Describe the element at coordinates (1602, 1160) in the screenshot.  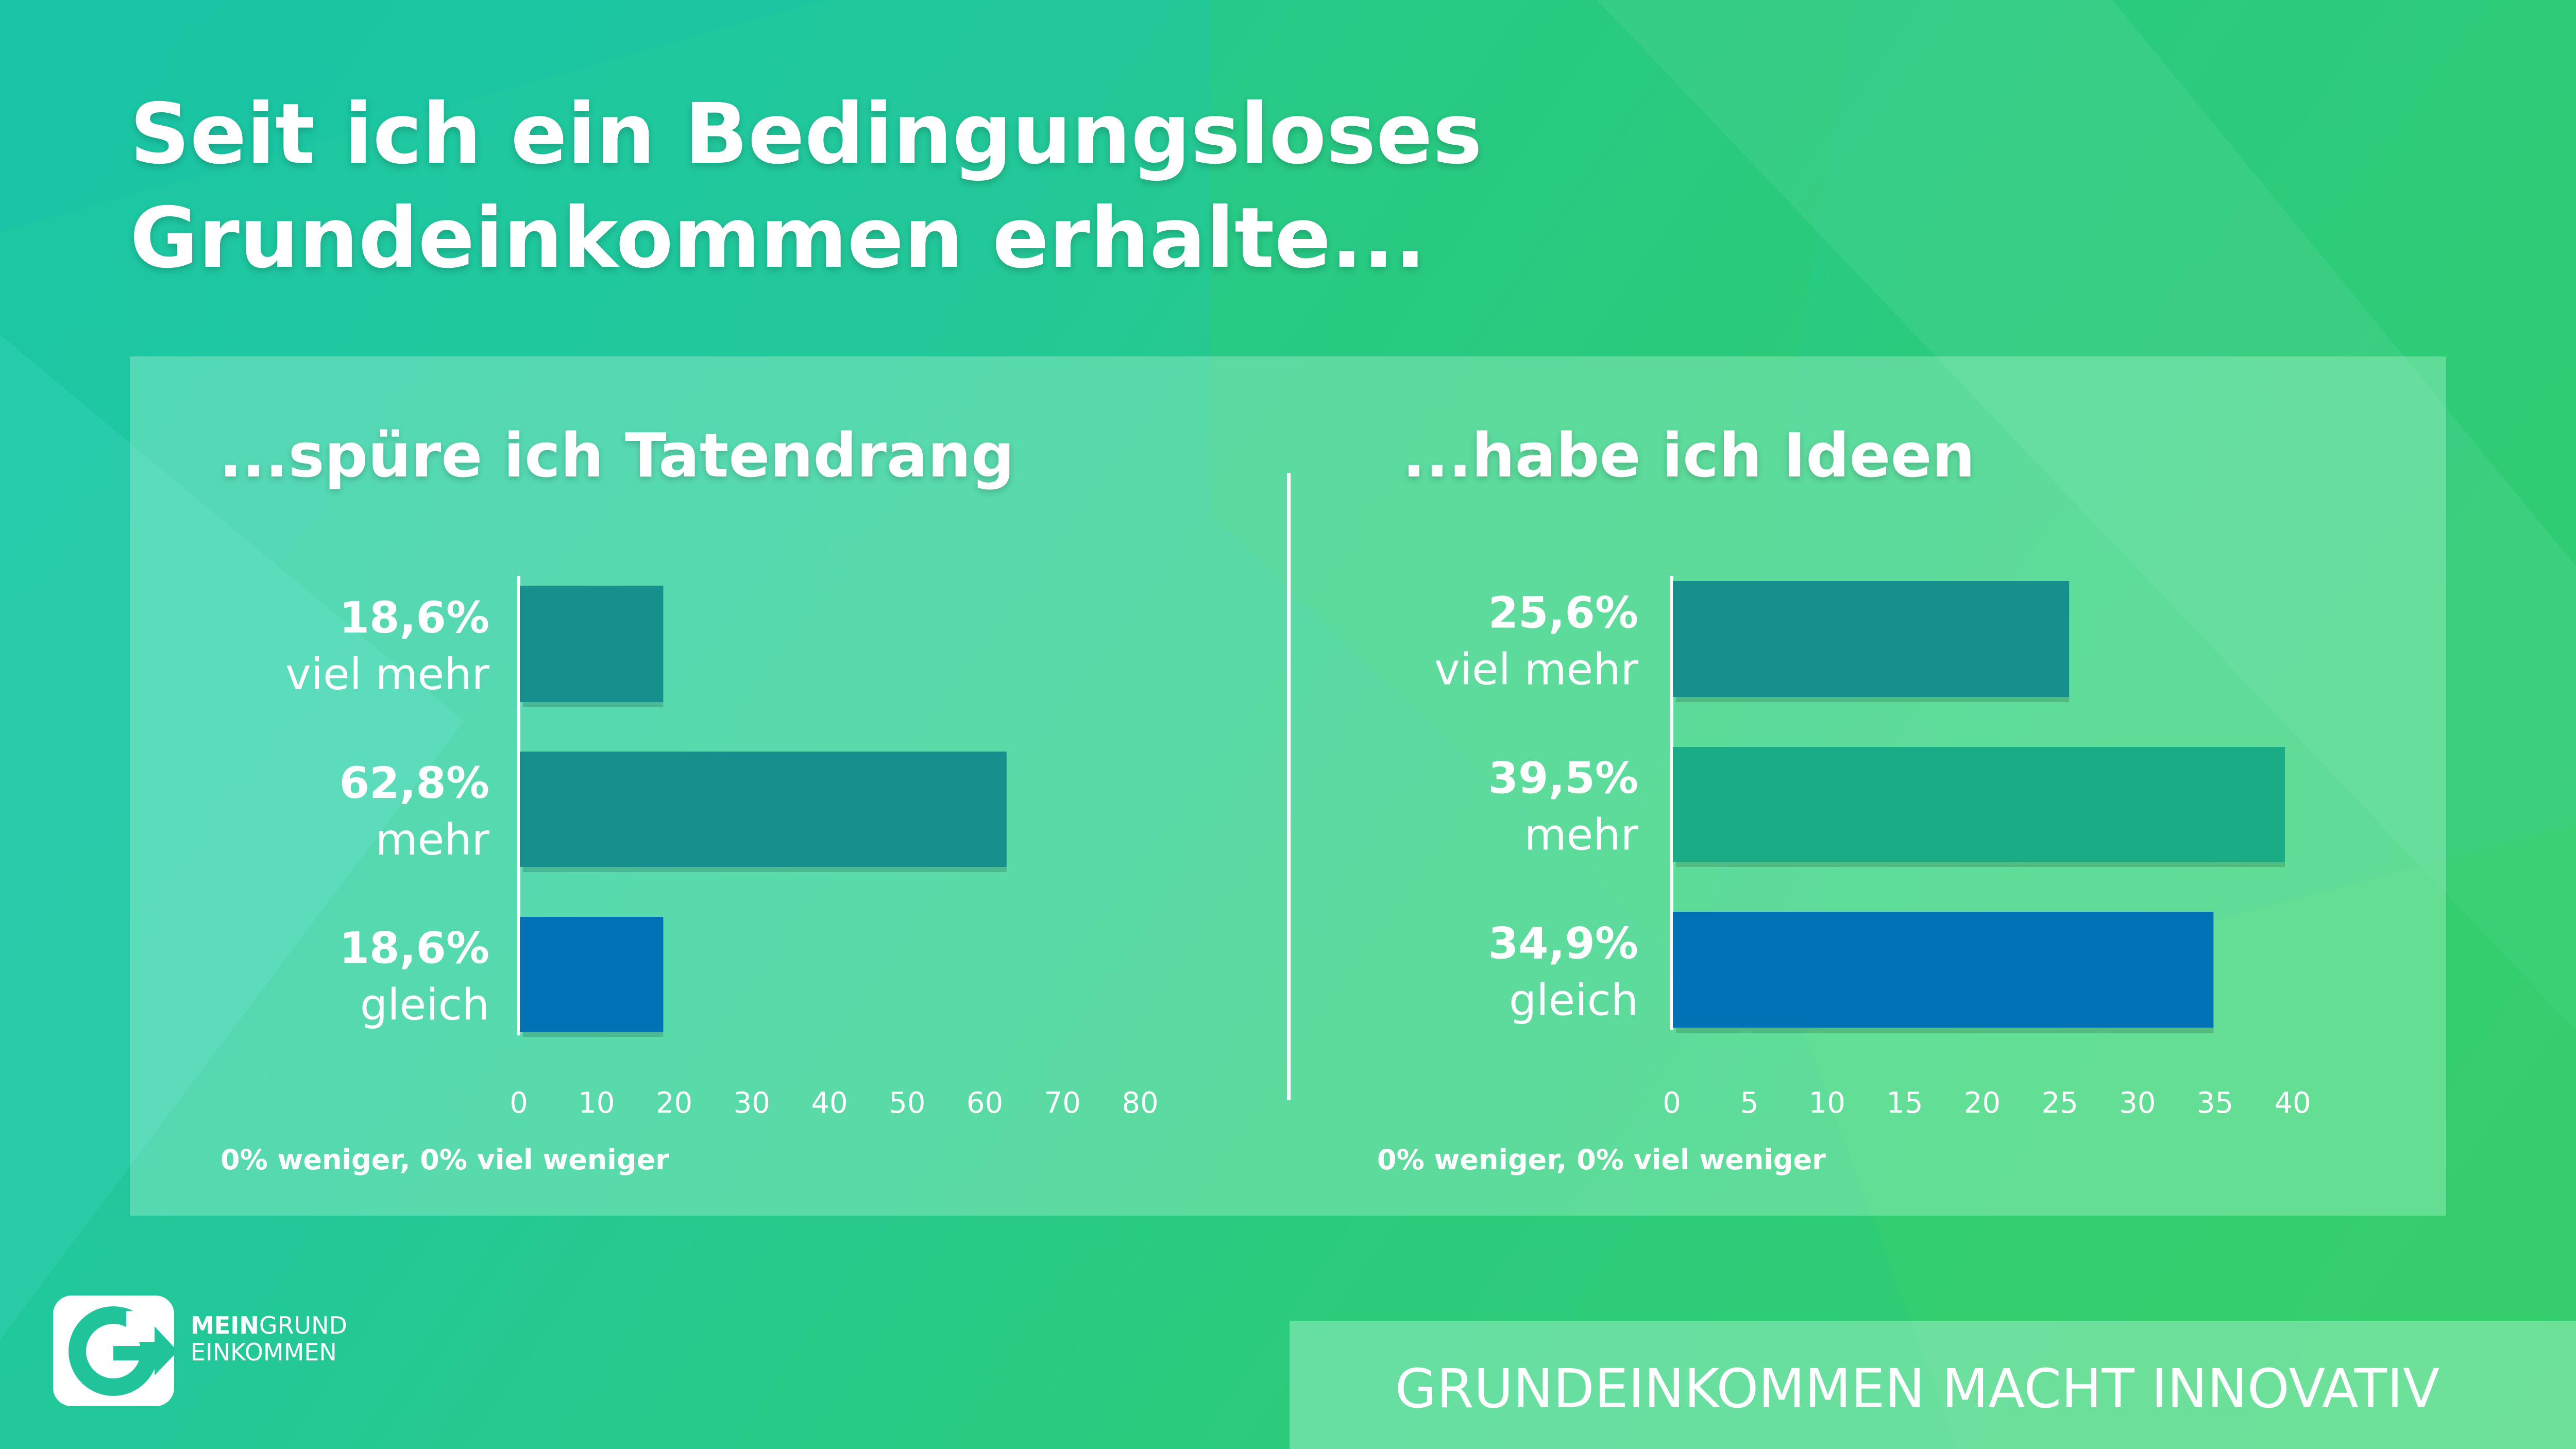
I see `chart-2-footnote: 0% weniger, 0% viel weniger` at that location.